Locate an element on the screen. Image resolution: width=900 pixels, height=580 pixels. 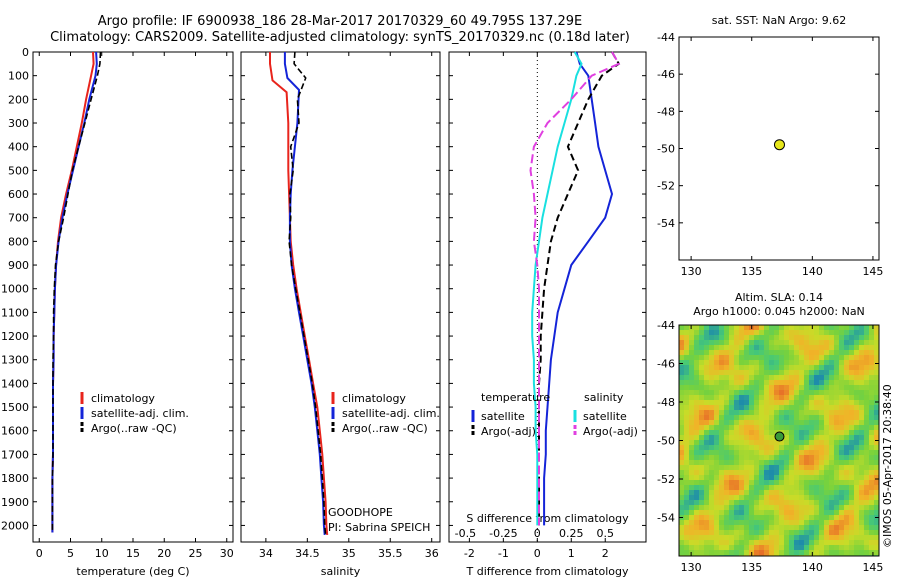
depth-tick-label: 1100 is located at coordinates (15, 312).